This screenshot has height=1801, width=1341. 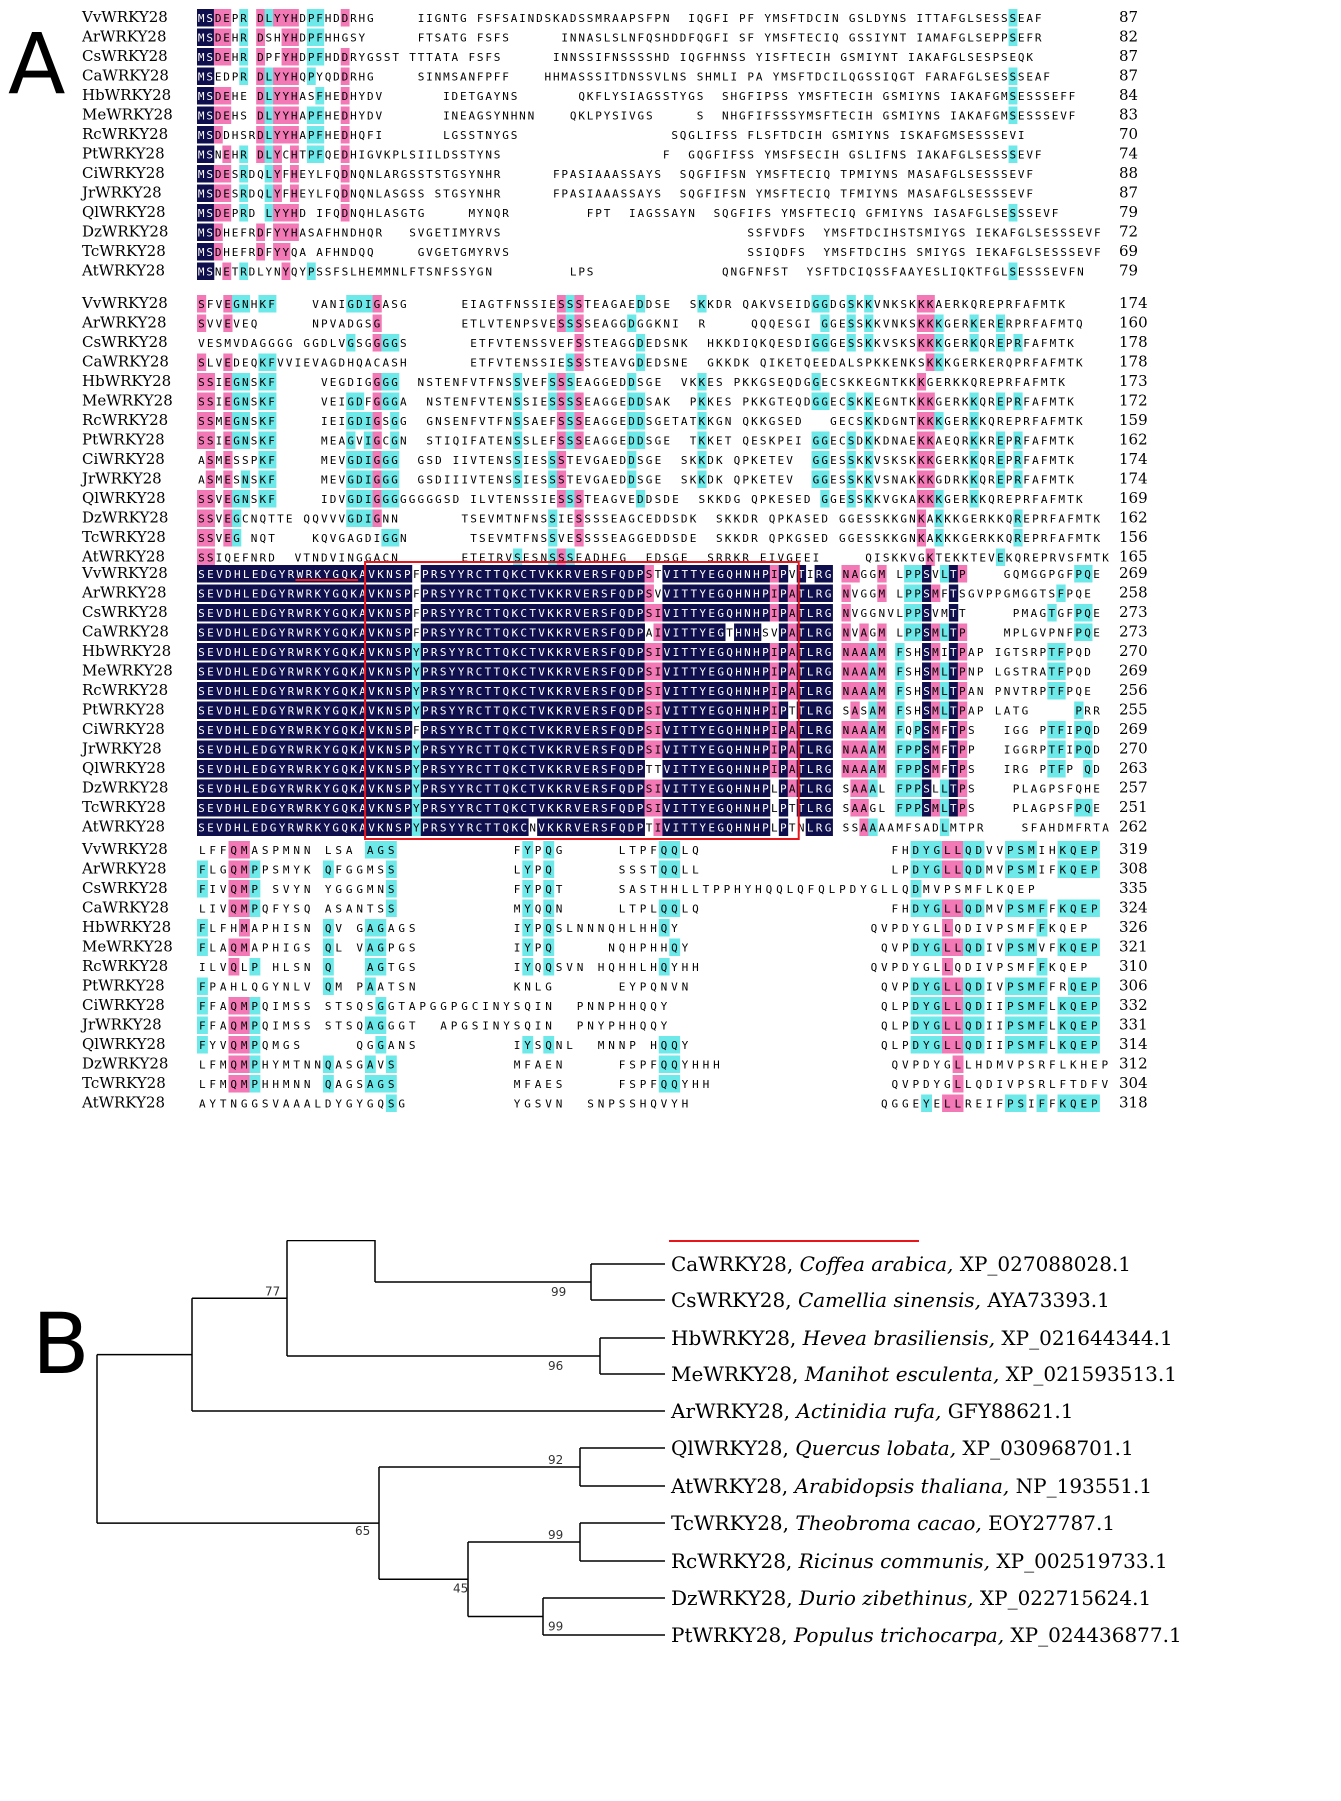 What do you see at coordinates (1128, 56) in the screenshot?
I see `position-number: 87` at bounding box center [1128, 56].